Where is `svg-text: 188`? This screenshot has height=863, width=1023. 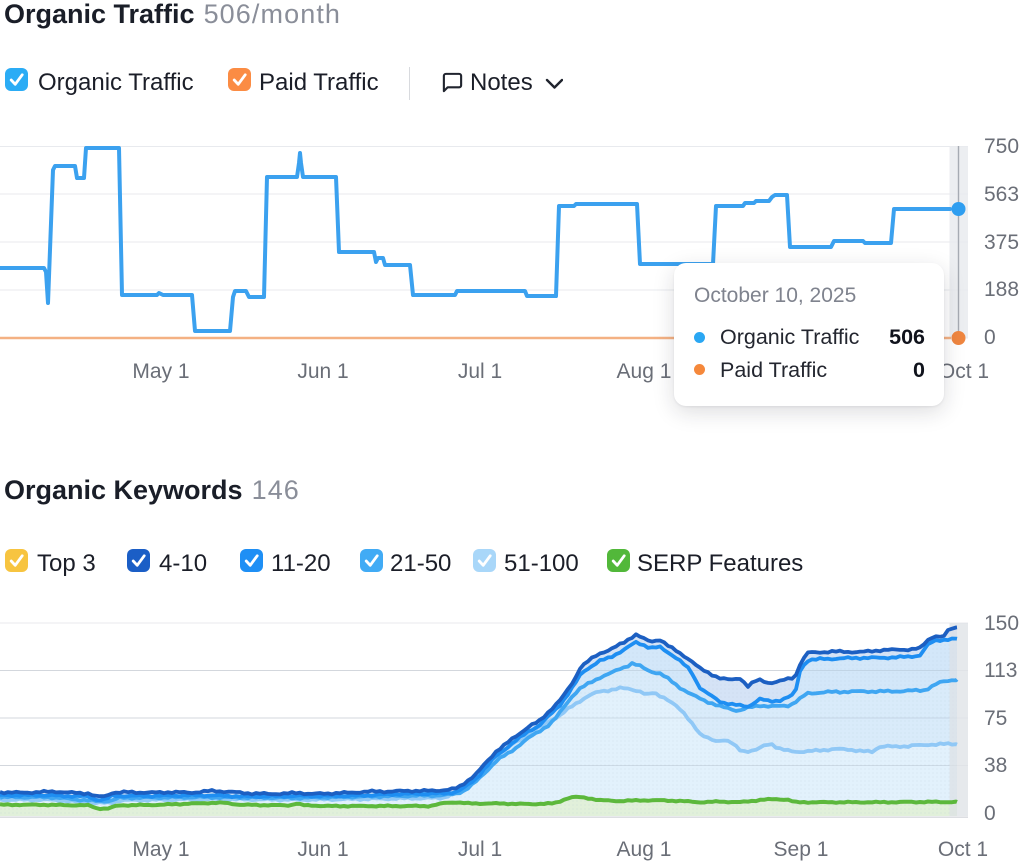
svg-text: 188 is located at coordinates (1001, 289).